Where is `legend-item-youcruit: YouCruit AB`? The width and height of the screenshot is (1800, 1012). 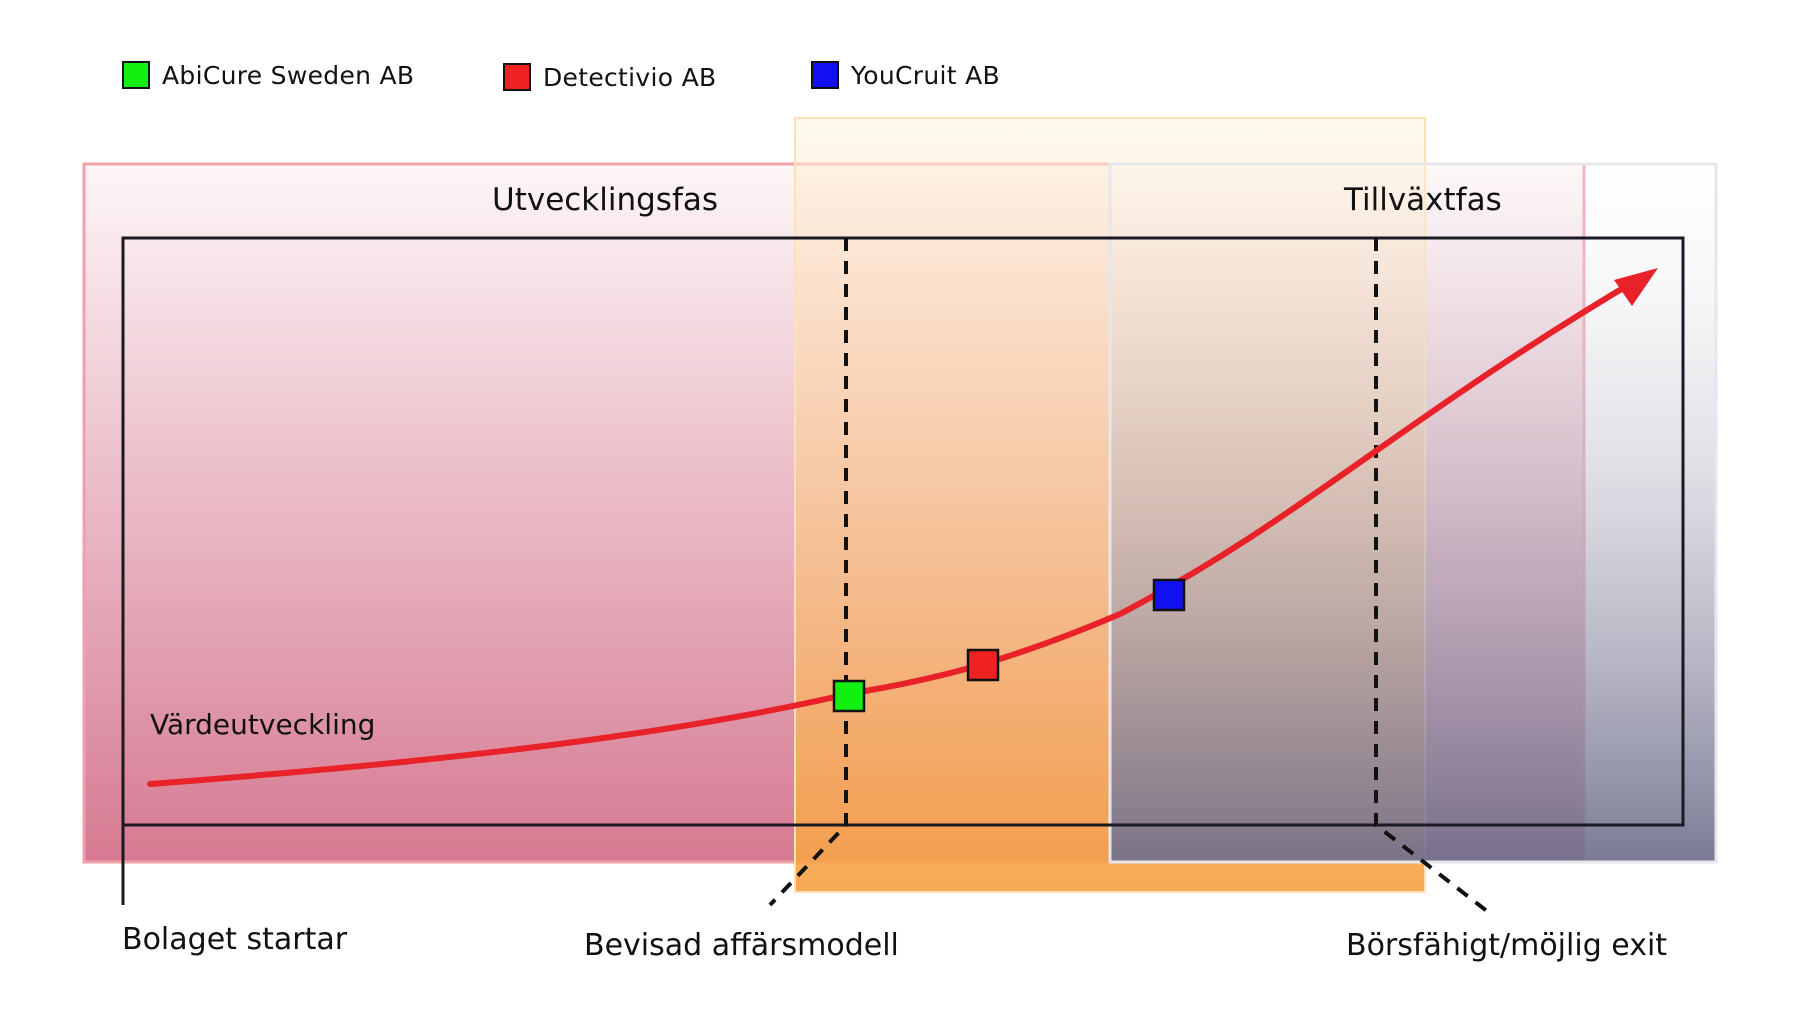
legend-item-youcruit: YouCruit AB is located at coordinates (905, 75).